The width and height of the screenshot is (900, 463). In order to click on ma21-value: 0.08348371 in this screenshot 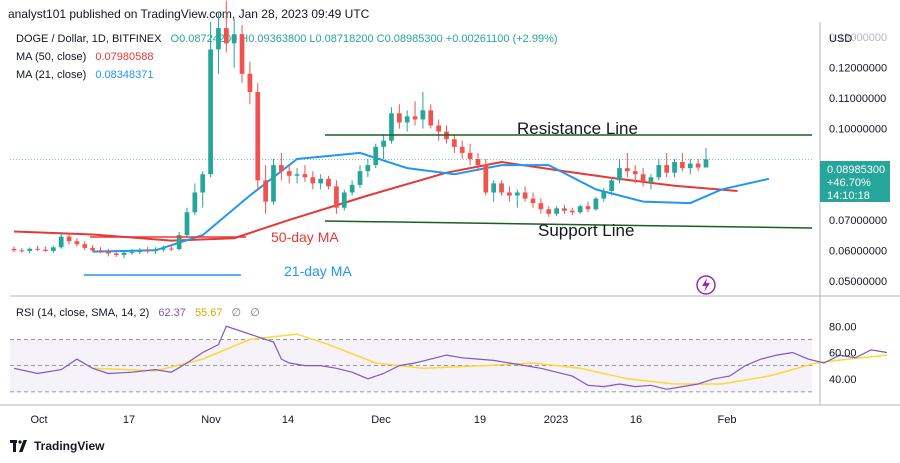, I will do `click(124, 75)`.